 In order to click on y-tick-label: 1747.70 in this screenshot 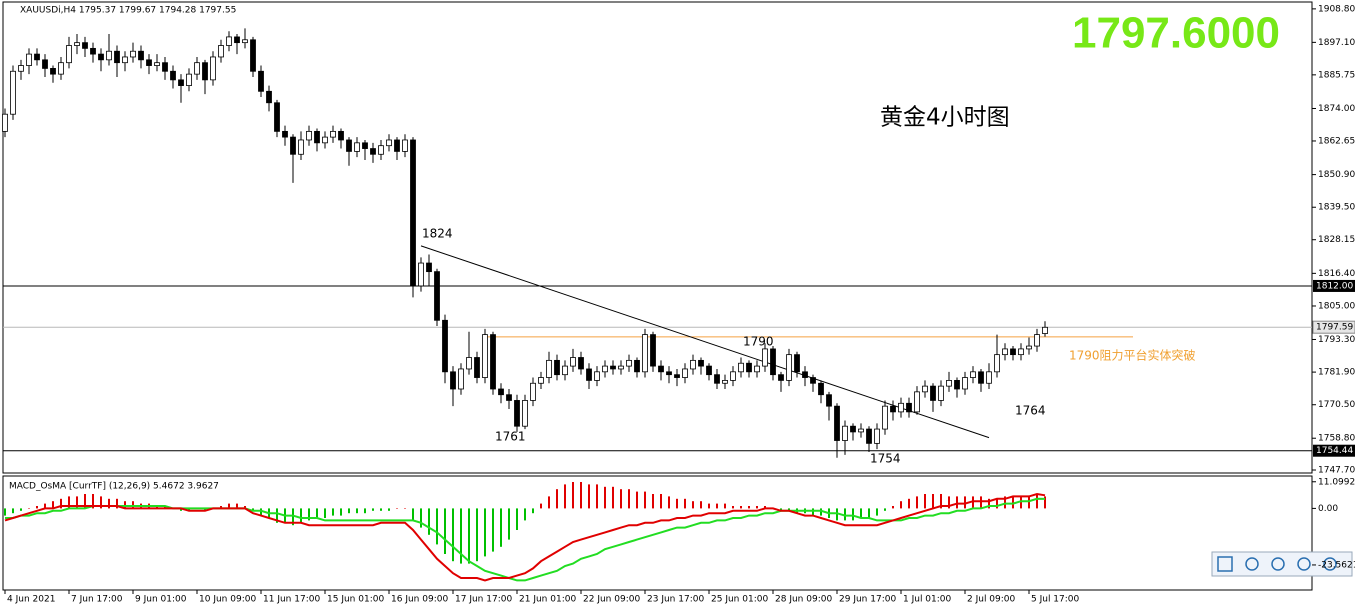, I will do `click(1336, 470)`.